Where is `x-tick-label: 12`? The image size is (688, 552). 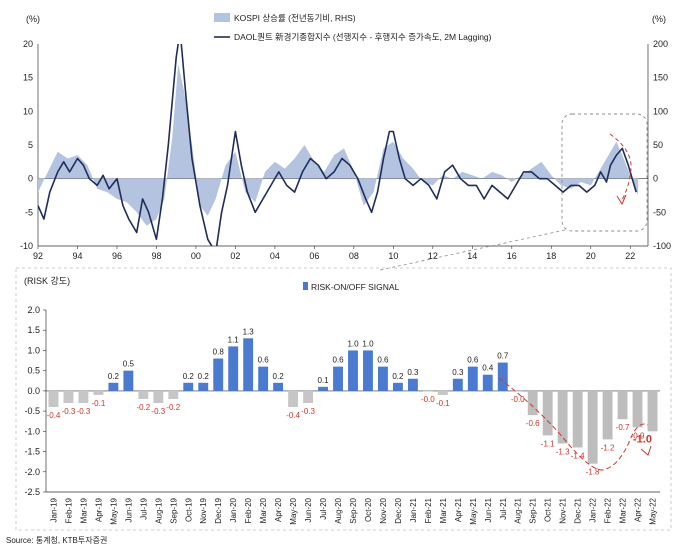
x-tick-label: 12 is located at coordinates (433, 256).